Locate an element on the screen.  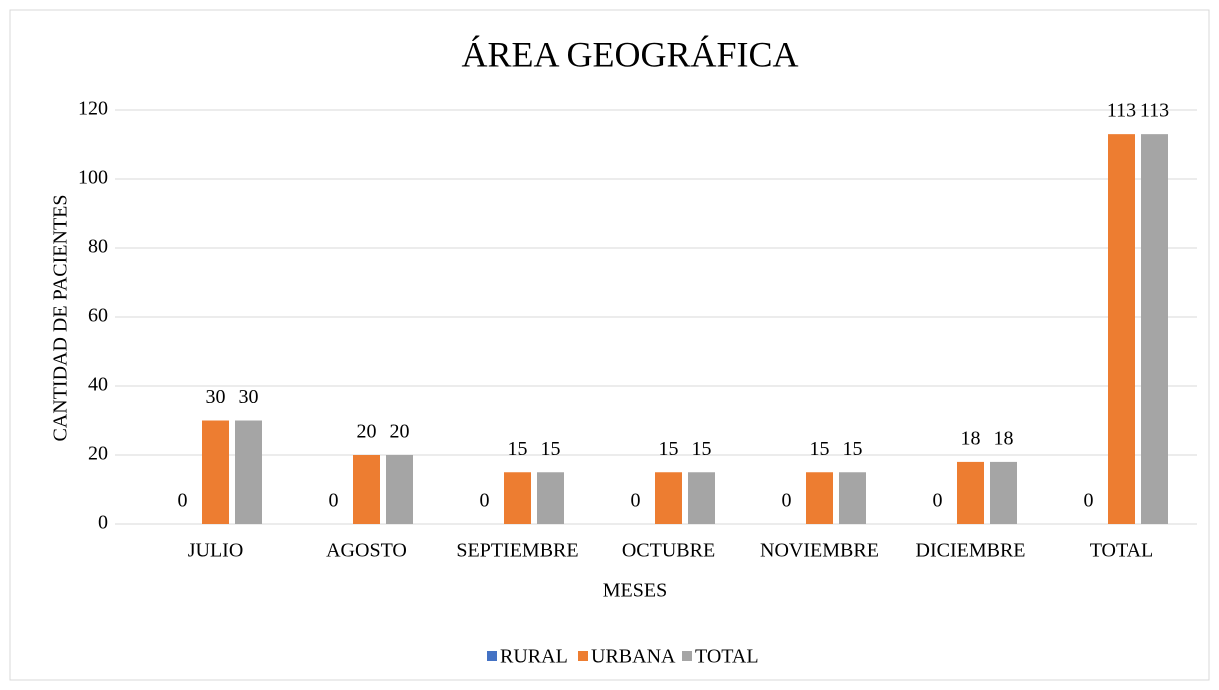
y-tick-label: 0 is located at coordinates (103, 523).